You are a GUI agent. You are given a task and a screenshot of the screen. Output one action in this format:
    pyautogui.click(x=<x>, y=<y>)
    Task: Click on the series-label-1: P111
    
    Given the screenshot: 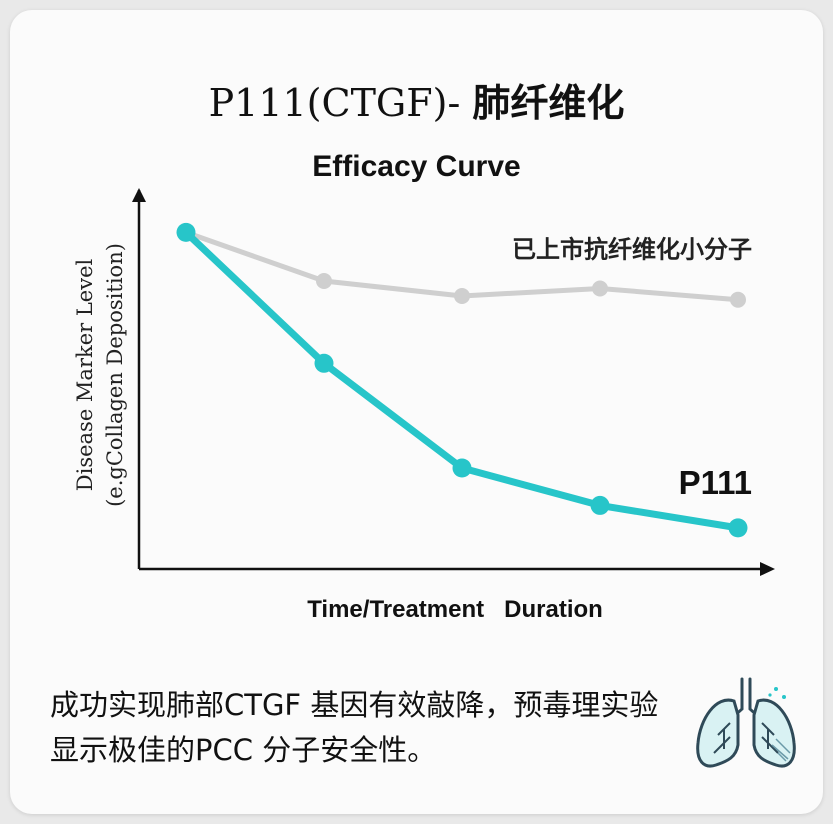 What is the action you would take?
    pyautogui.click(x=715, y=482)
    